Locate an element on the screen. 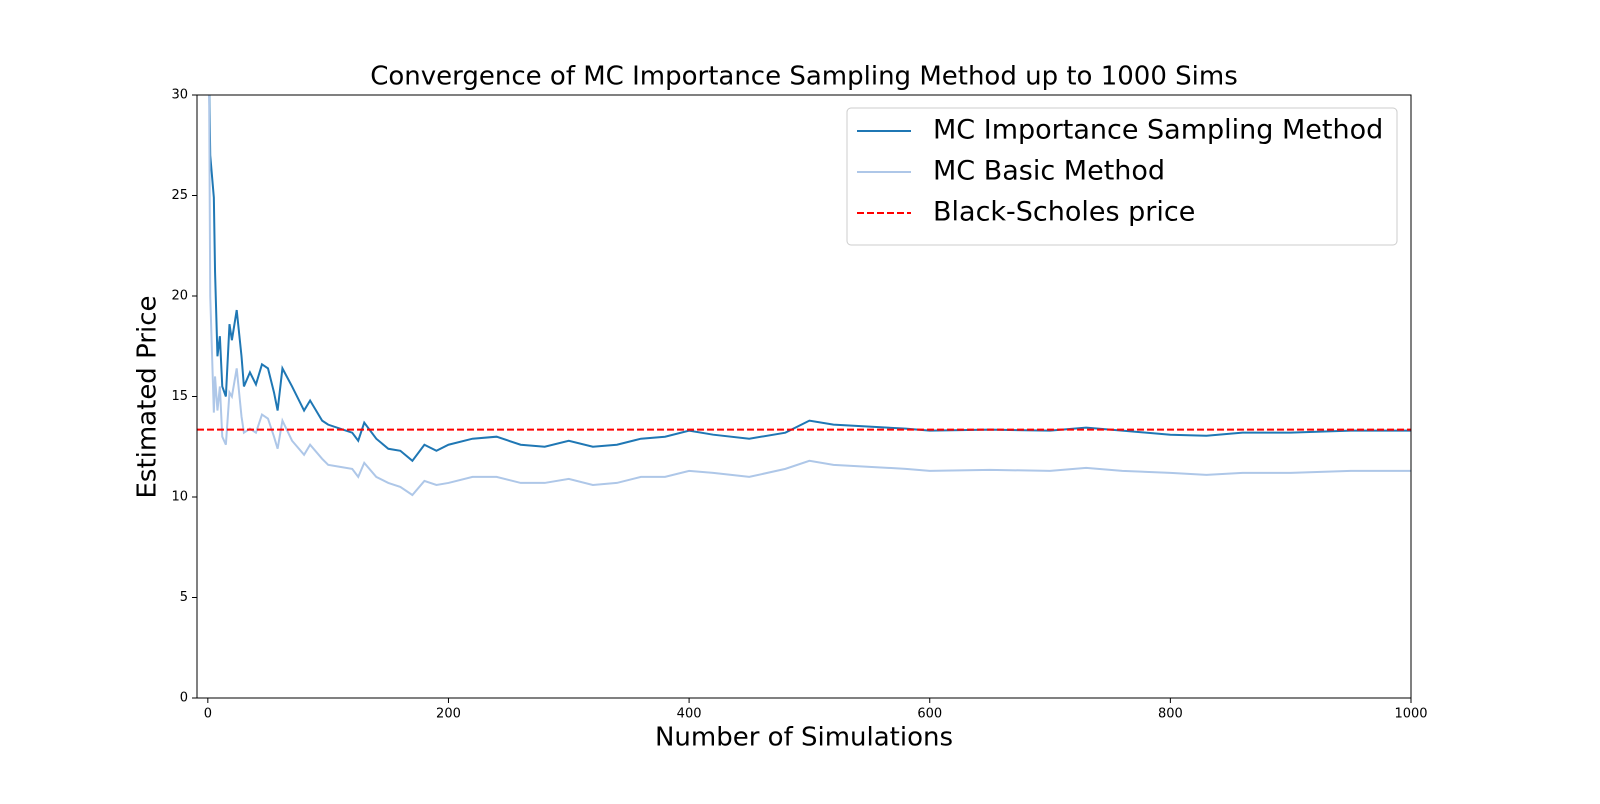 This screenshot has height=804, width=1600. y-tick-label: 30 is located at coordinates (179, 95).